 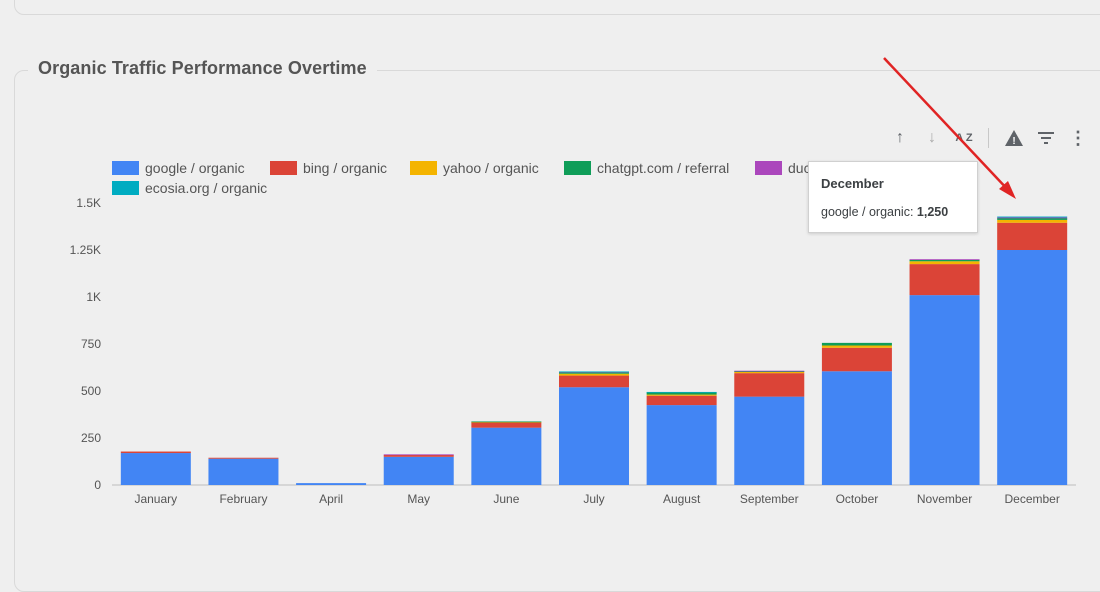 What do you see at coordinates (243, 499) in the screenshot?
I see `x-tick-label: February` at bounding box center [243, 499].